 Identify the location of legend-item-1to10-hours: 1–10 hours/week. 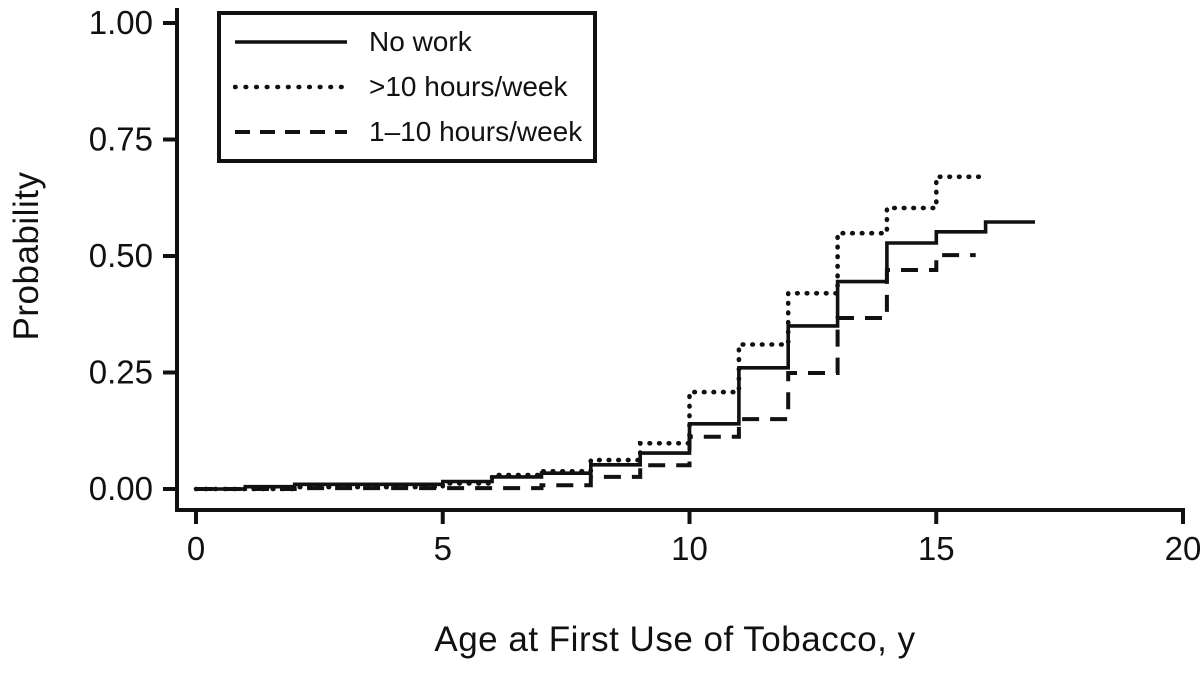
(407, 132).